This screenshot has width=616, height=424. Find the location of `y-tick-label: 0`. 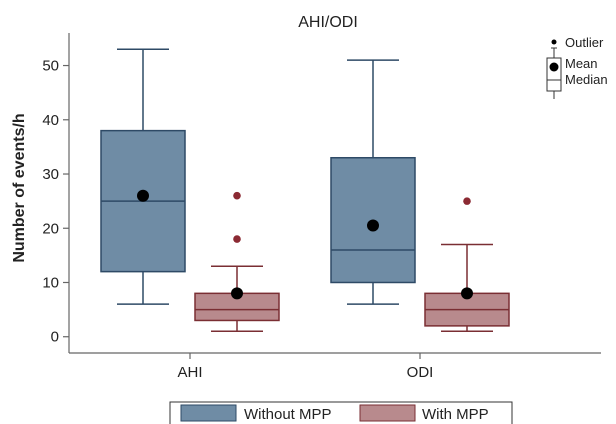

y-tick-label: 0 is located at coordinates (55, 337).